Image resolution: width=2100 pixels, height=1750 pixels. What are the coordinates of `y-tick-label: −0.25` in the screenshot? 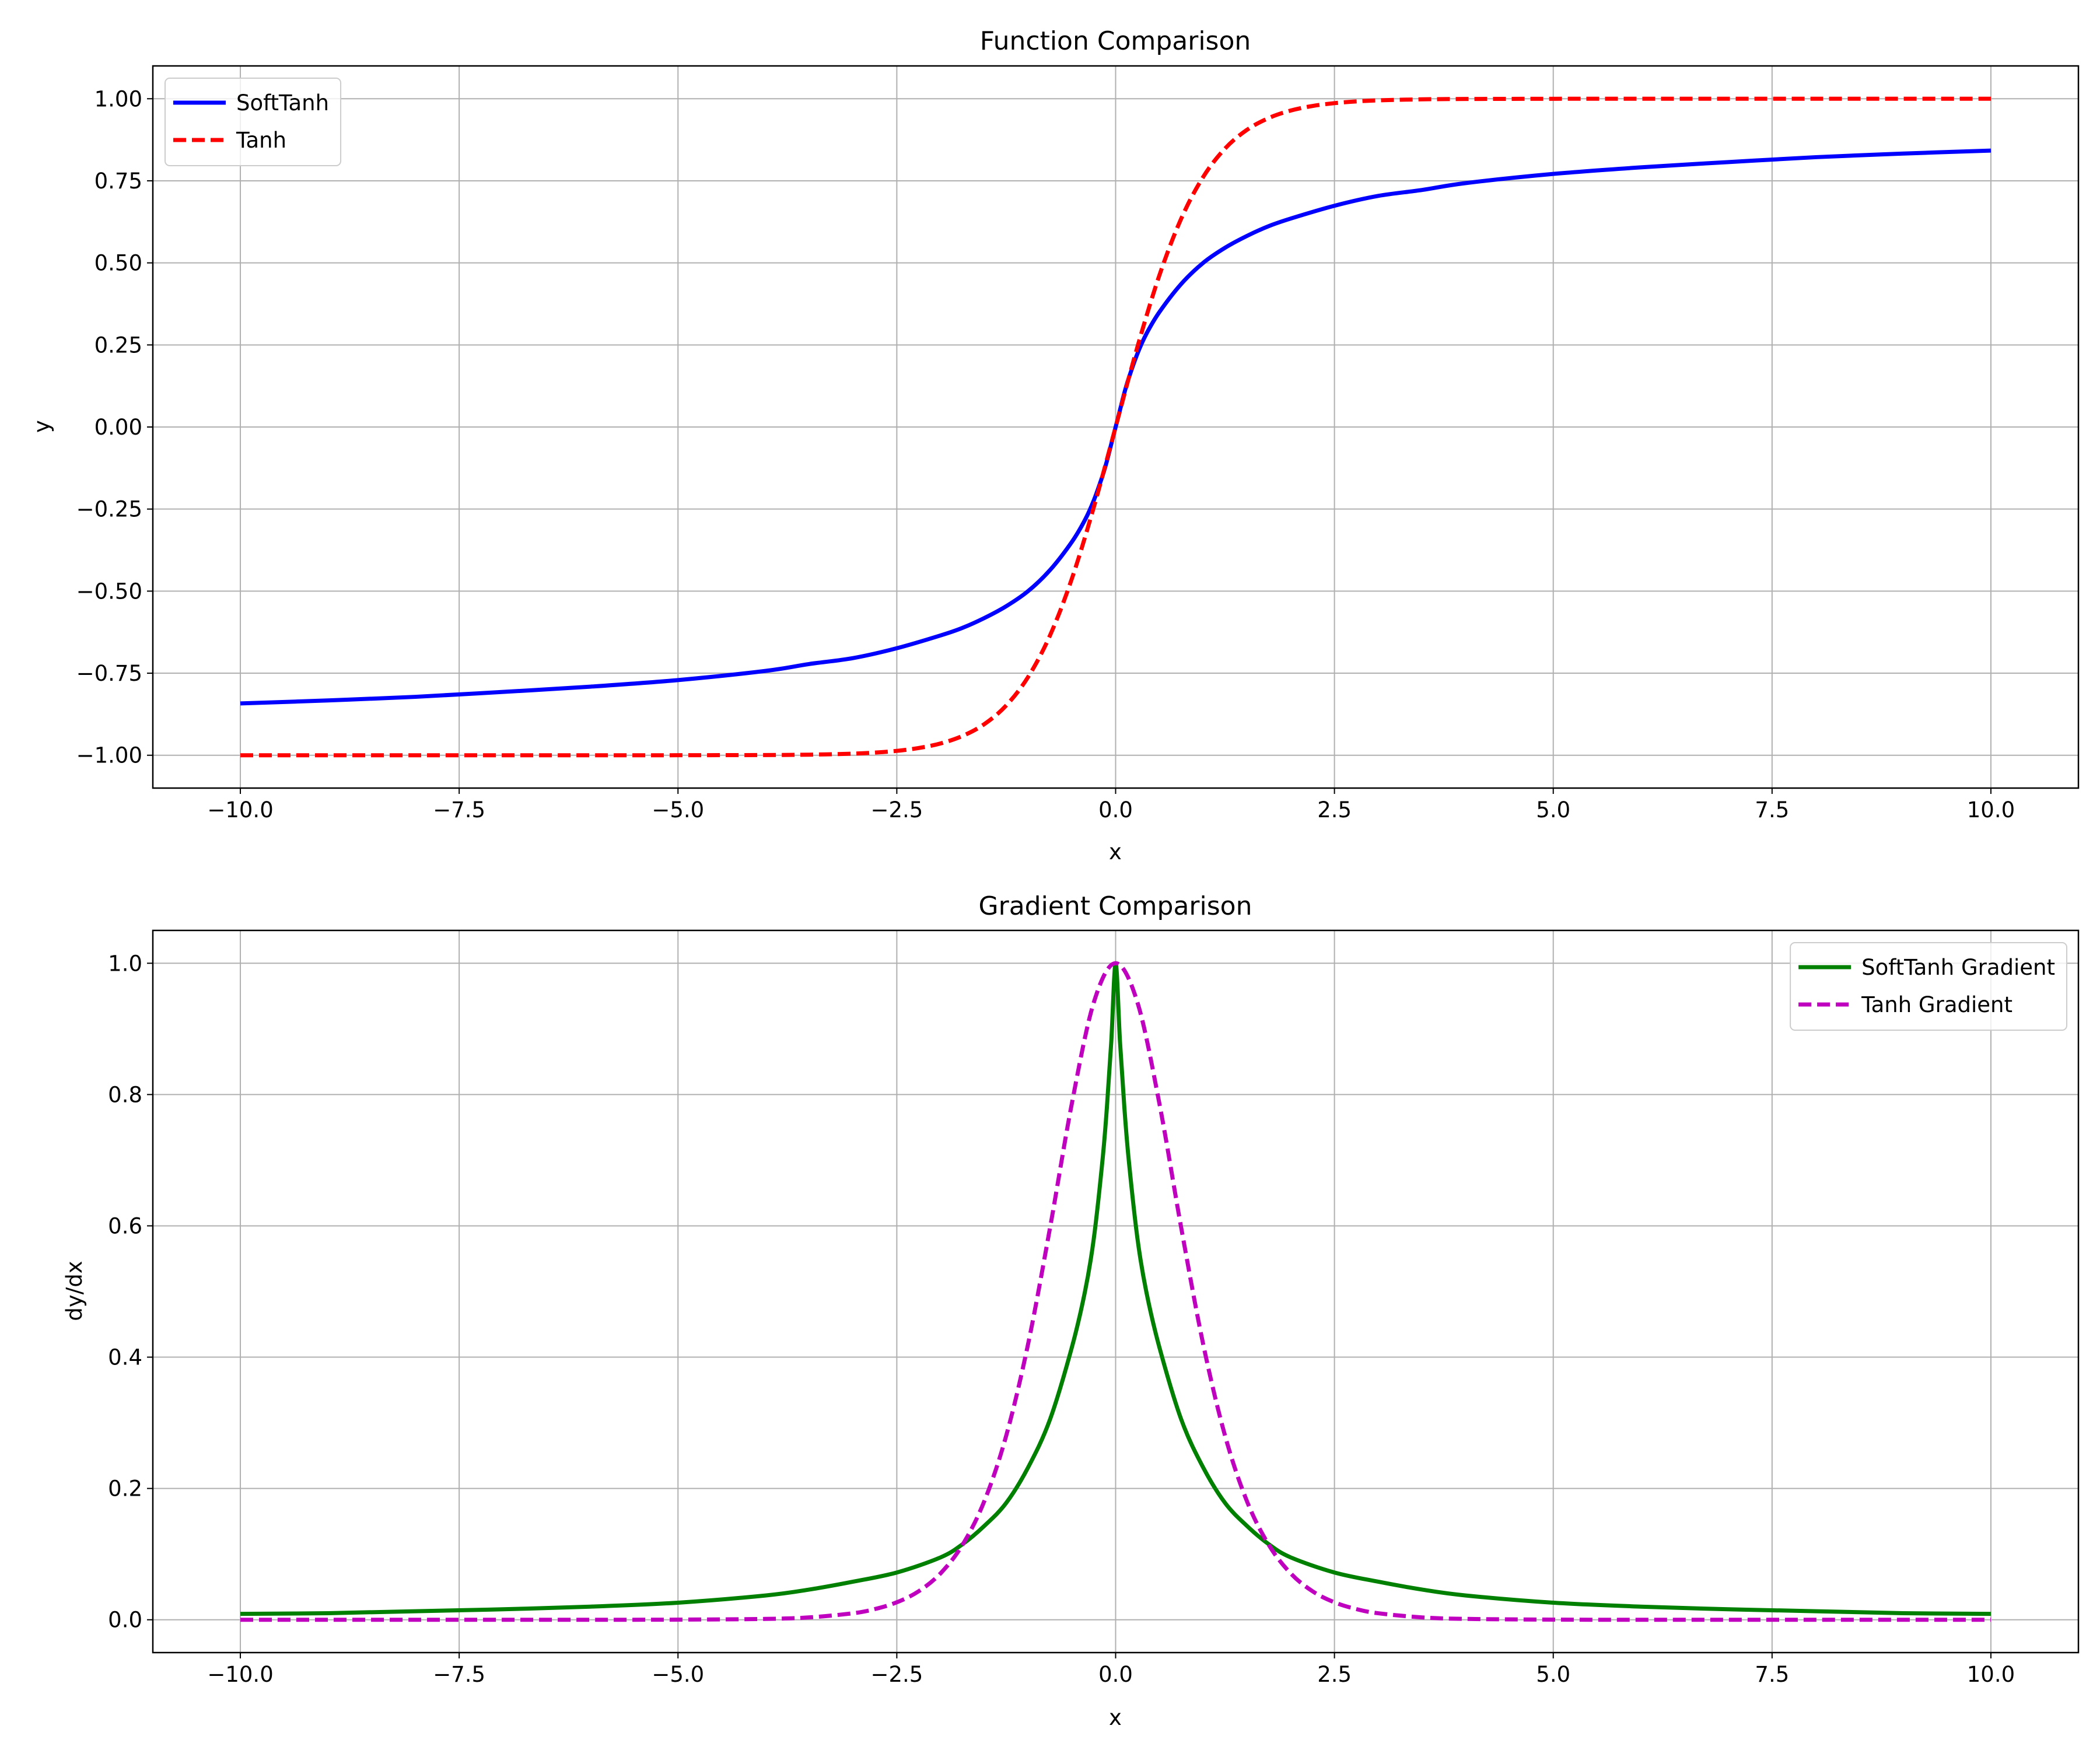 It's located at (109, 509).